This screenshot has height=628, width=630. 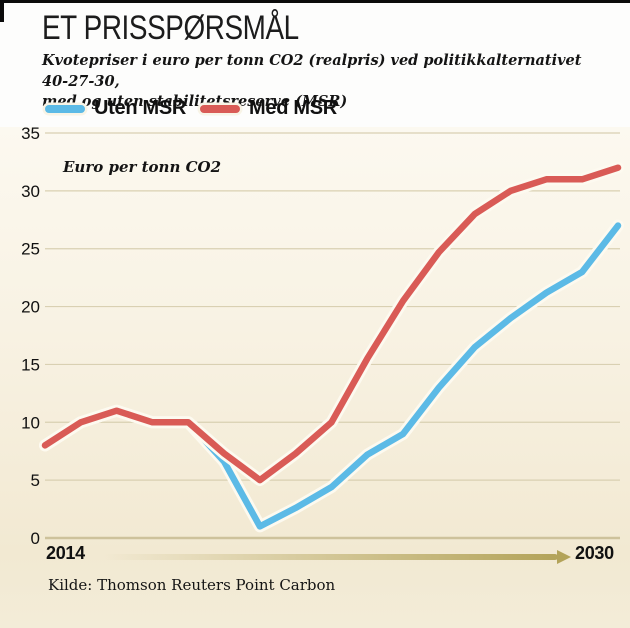 I want to click on unit-annotation: Euro per tonn CO2, so click(x=141, y=167).